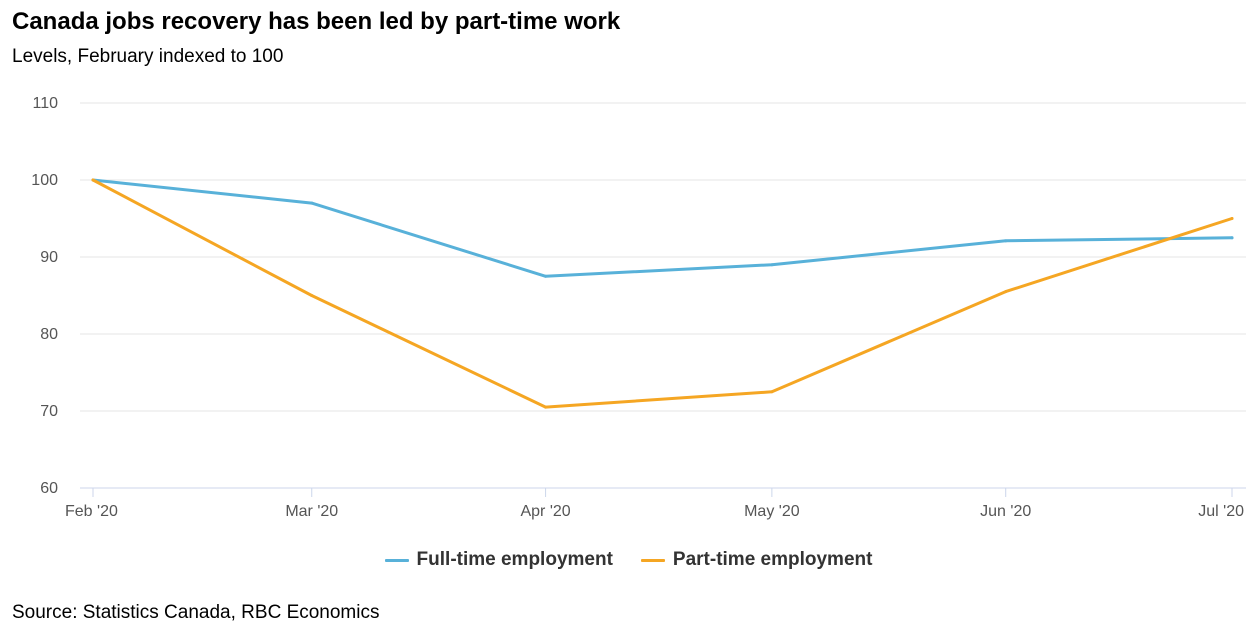  Describe the element at coordinates (545, 511) in the screenshot. I see `x-tick-label: Apr '20` at that location.